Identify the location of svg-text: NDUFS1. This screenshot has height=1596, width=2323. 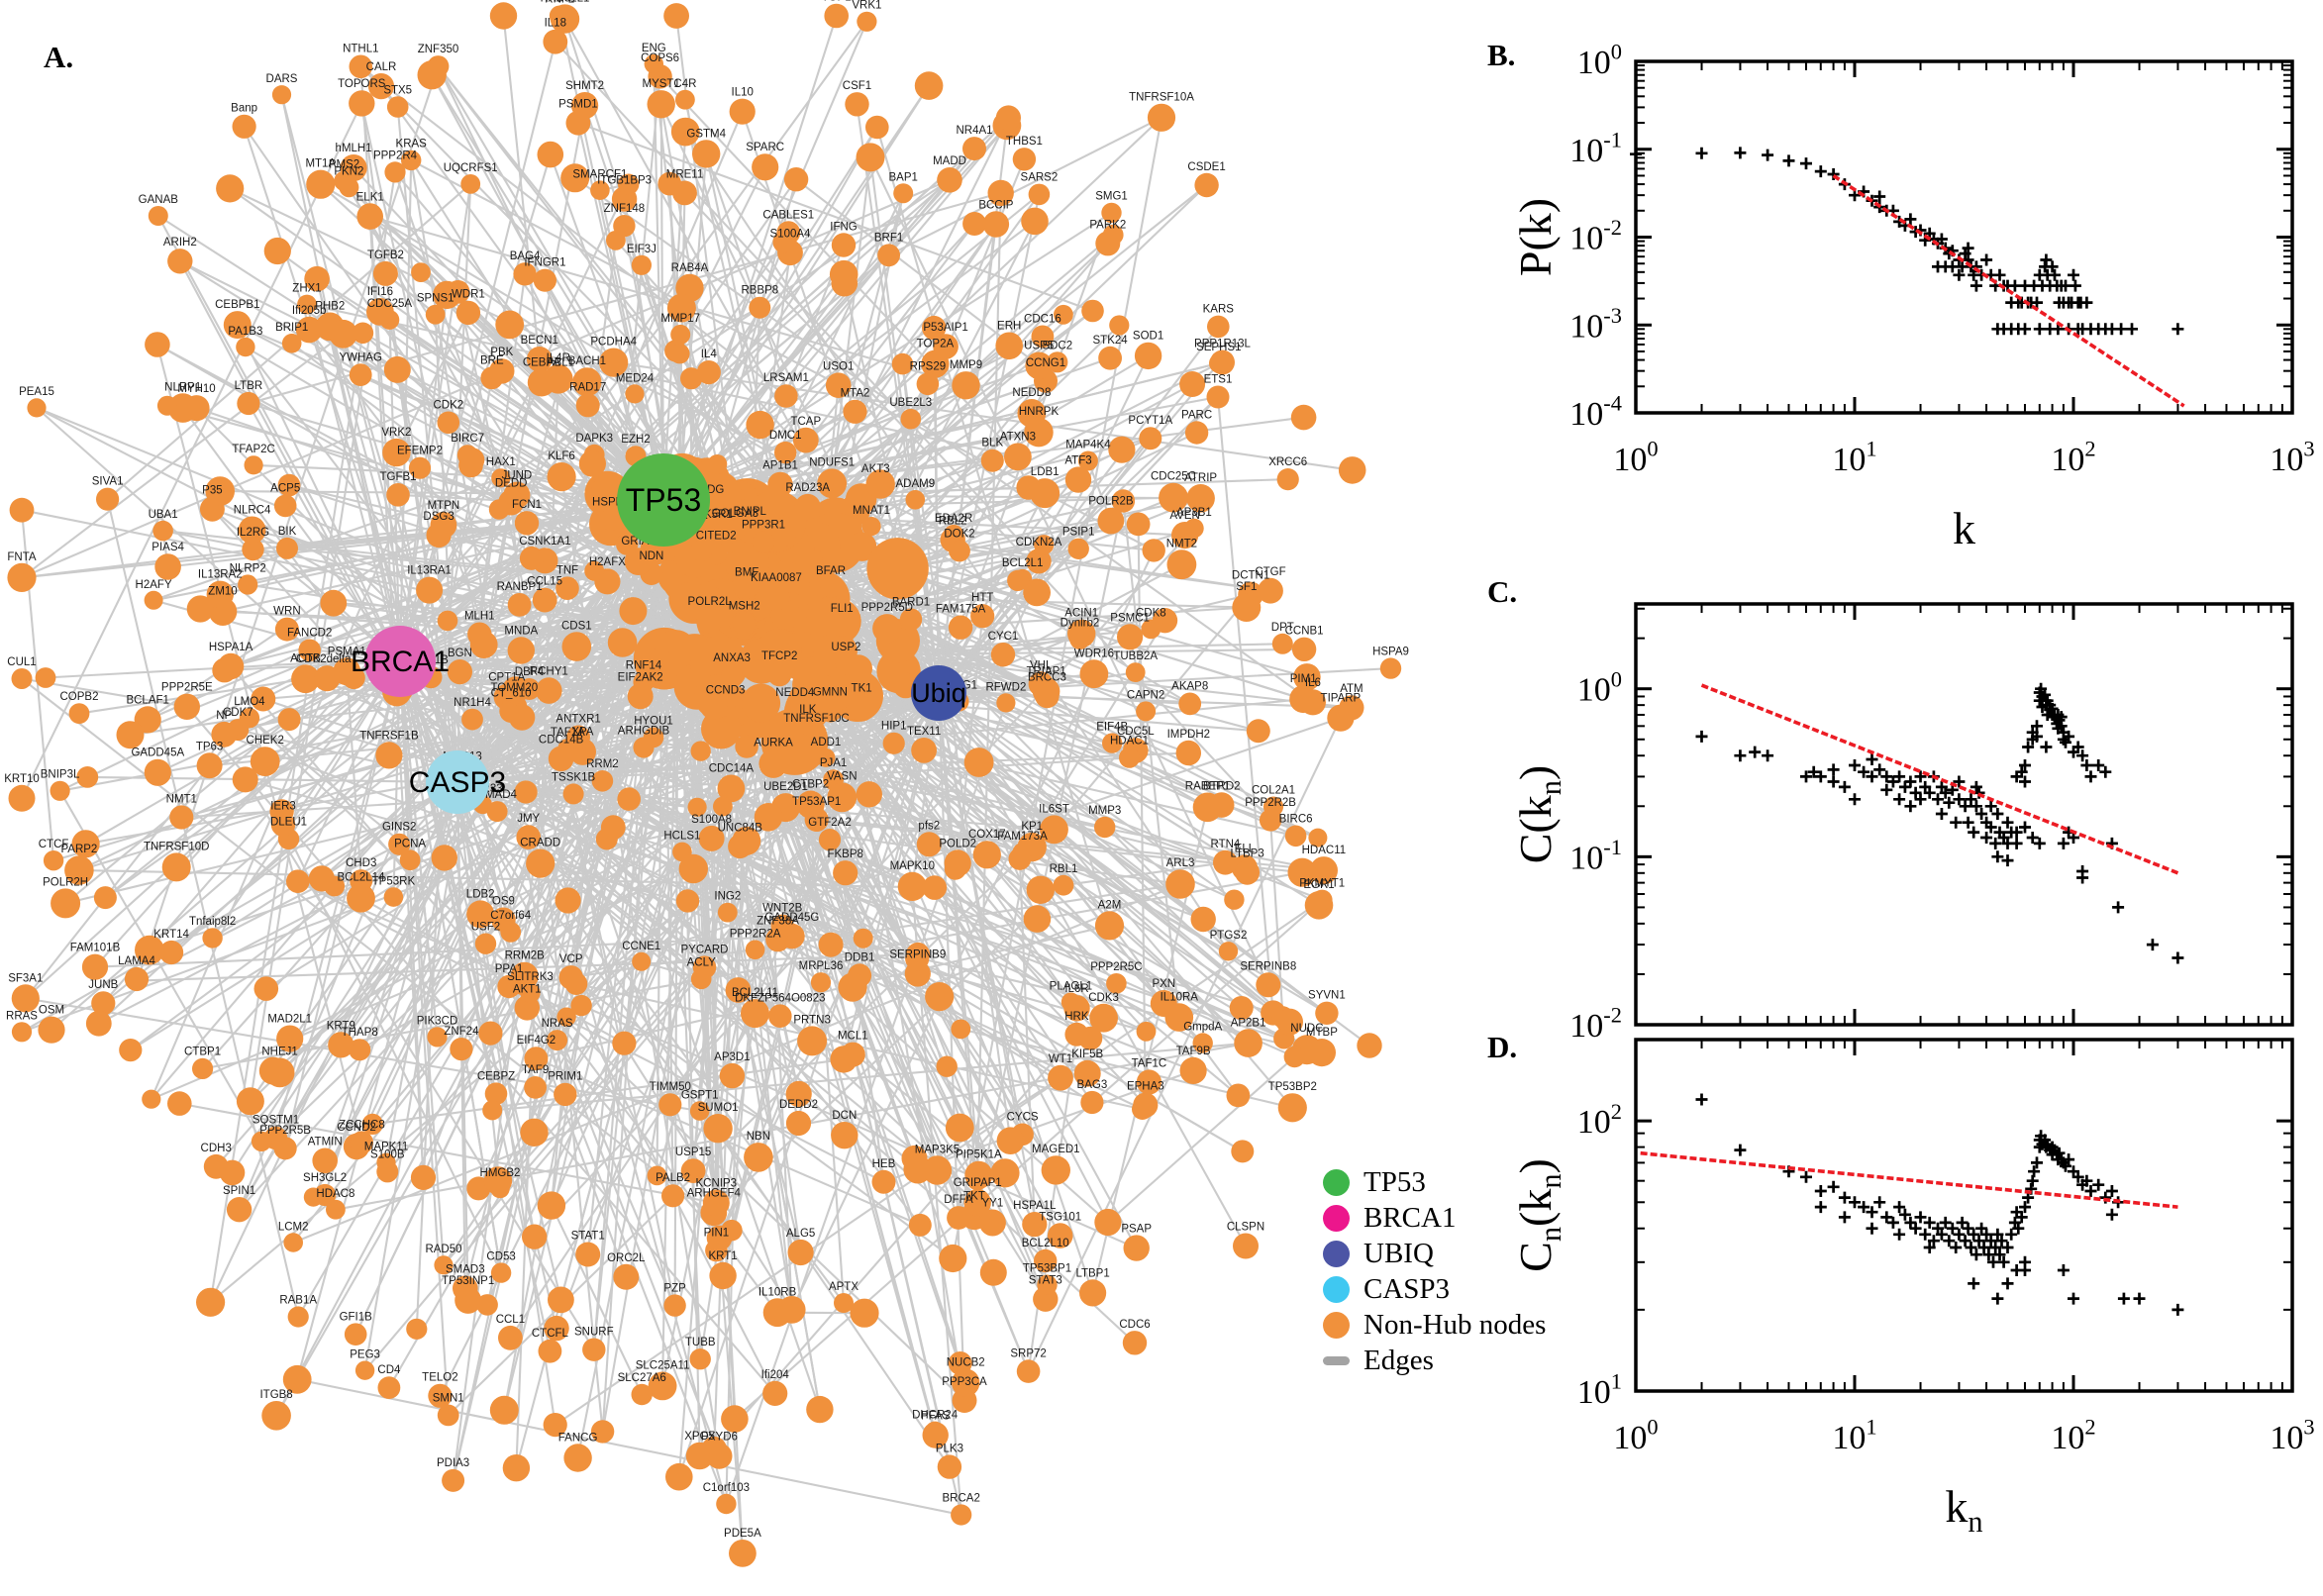
(832, 462).